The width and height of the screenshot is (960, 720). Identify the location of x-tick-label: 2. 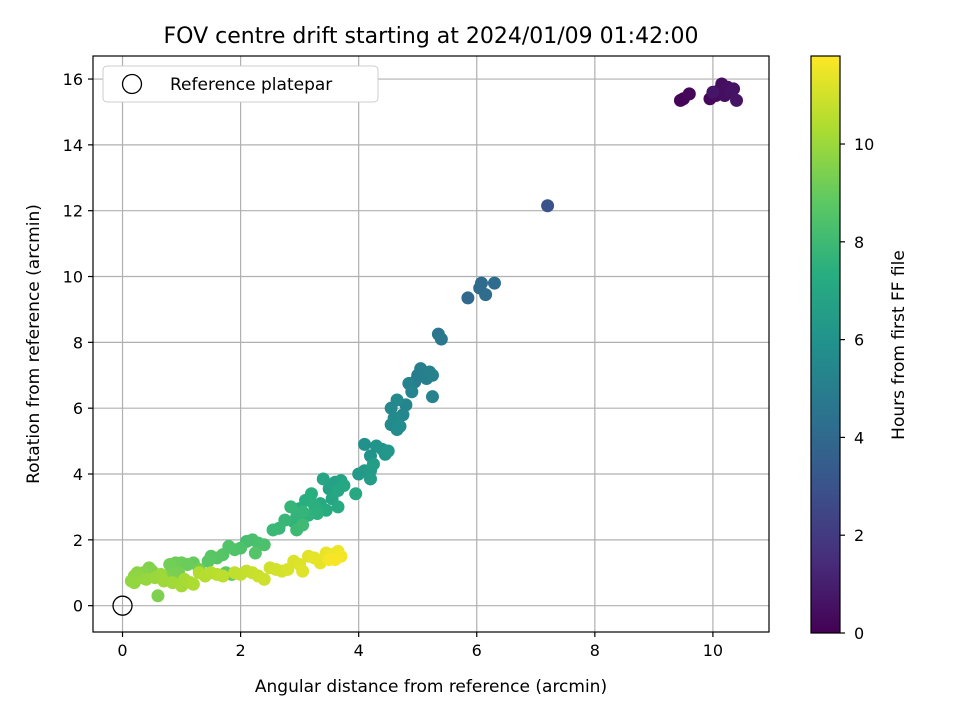
(241, 650).